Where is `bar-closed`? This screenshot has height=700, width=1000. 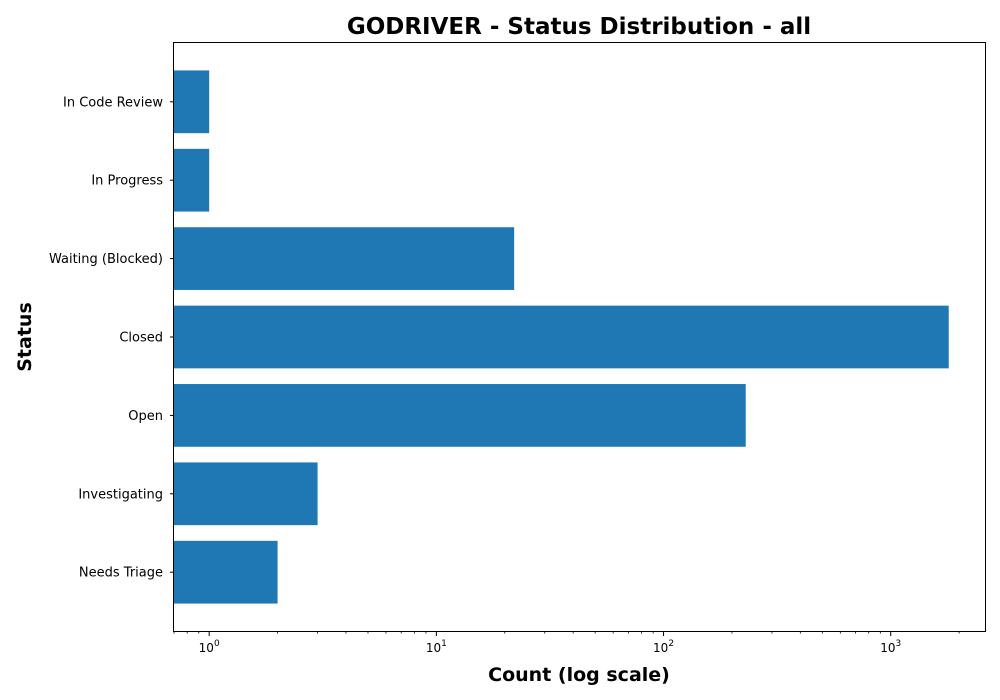 bar-closed is located at coordinates (561, 337).